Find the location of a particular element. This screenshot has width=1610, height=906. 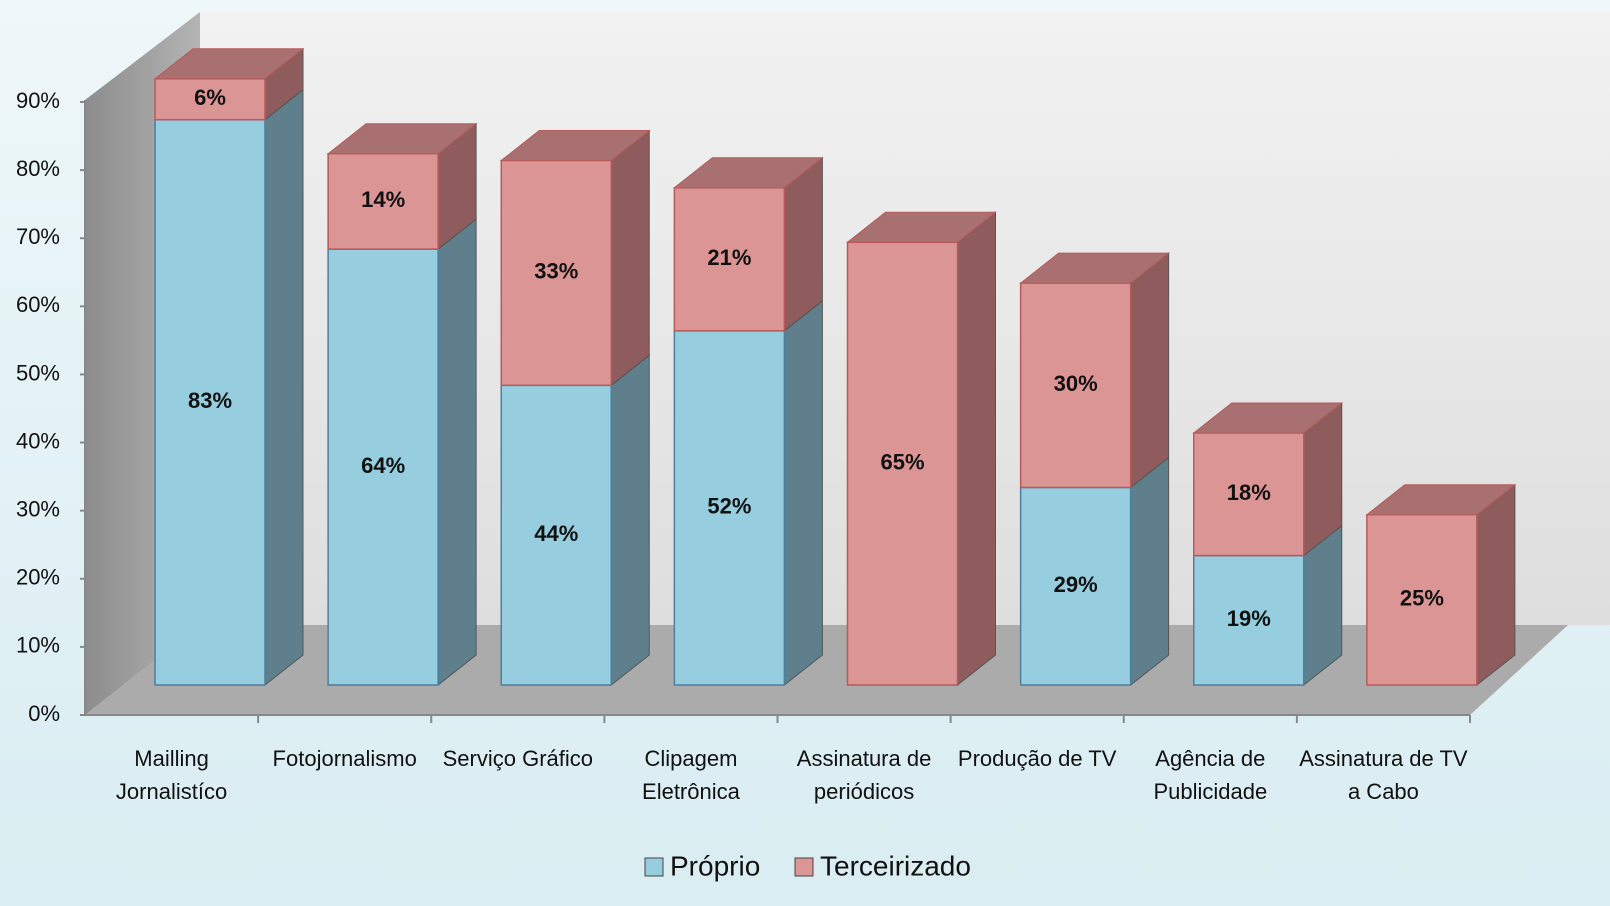

data-label: 25% is located at coordinates (1422, 598).